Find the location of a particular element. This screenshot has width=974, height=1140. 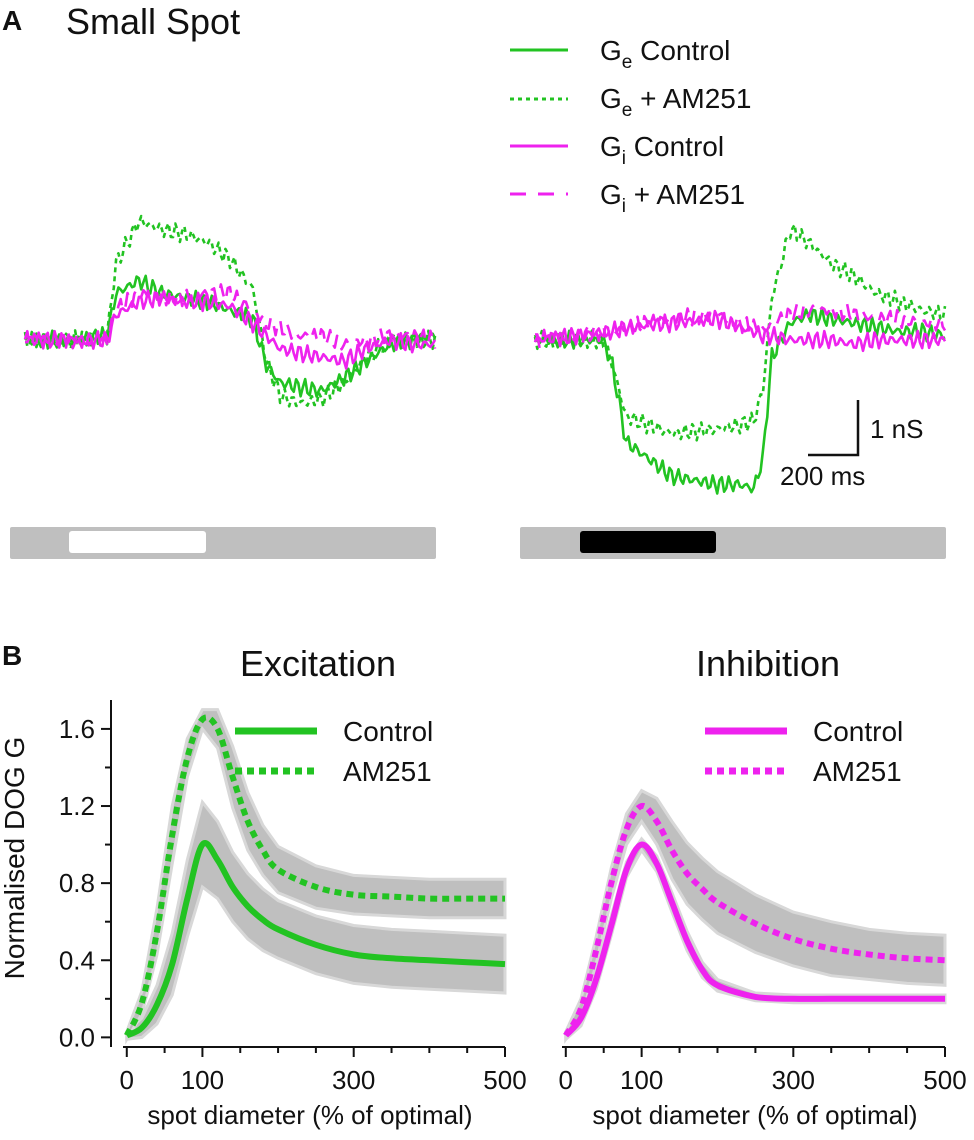

trace-left-ge_am251 is located at coordinates (230, 311).